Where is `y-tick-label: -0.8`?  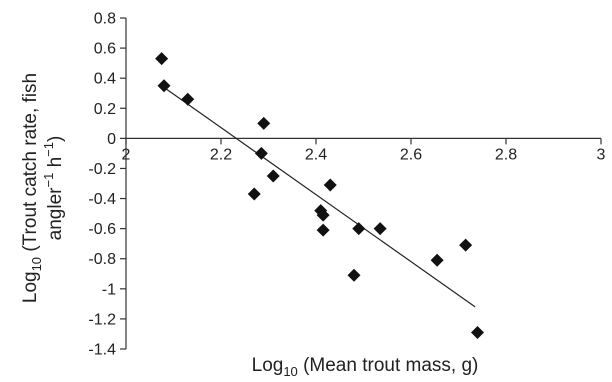 y-tick-label: -0.8 is located at coordinates (102, 259).